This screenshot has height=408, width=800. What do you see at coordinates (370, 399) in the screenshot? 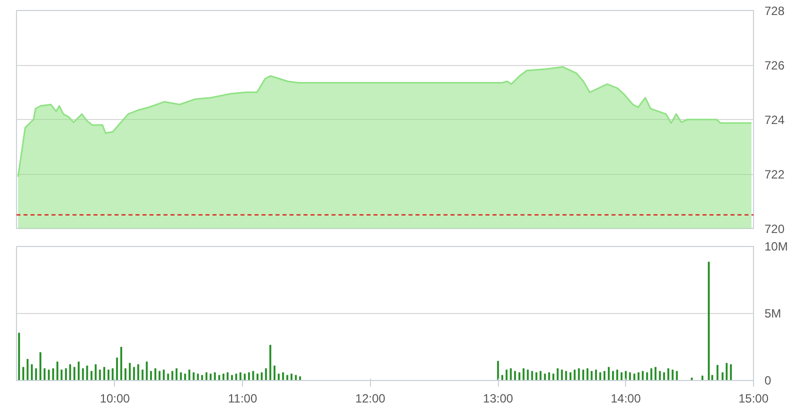
I see `x-tick-label: 12:00` at bounding box center [370, 399].